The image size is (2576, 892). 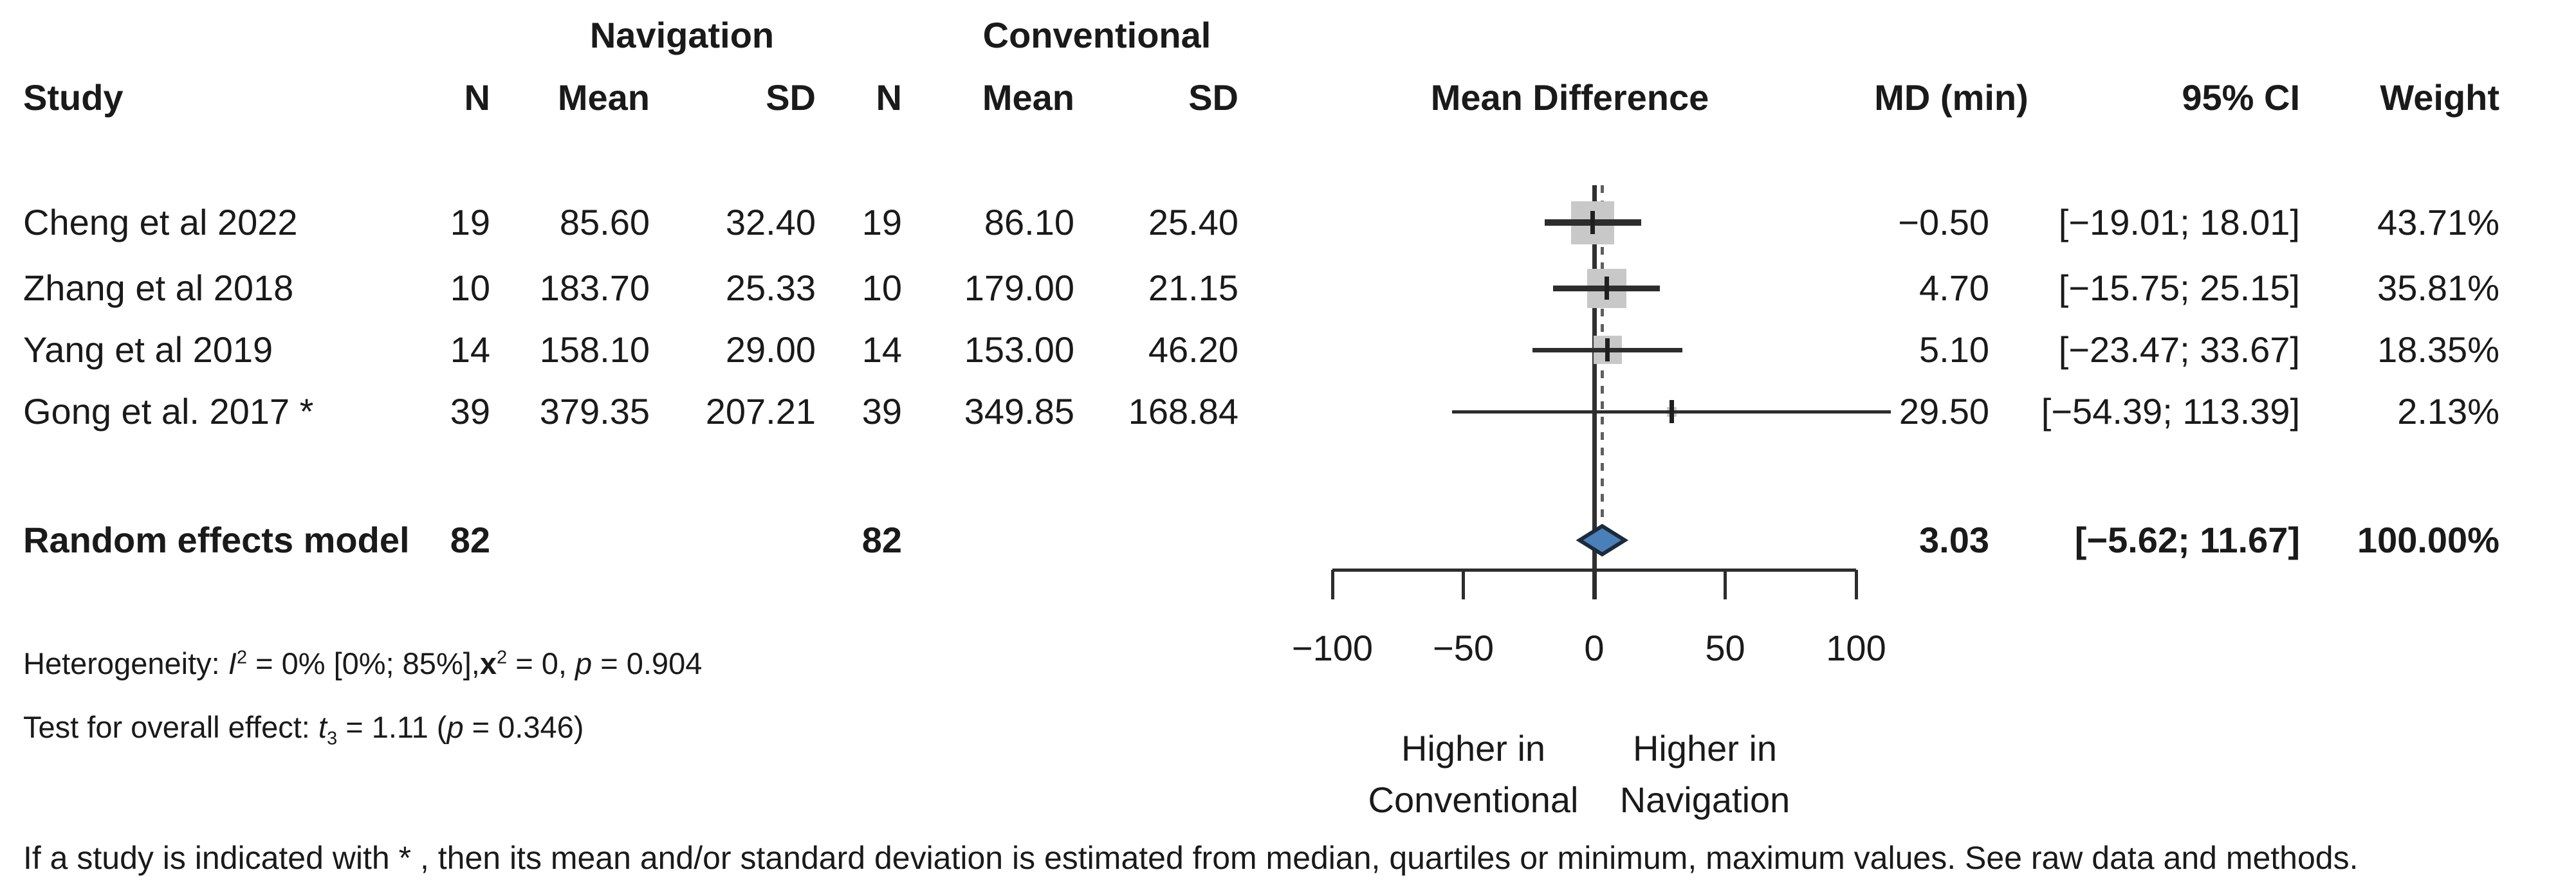 What do you see at coordinates (2187, 540) in the screenshot?
I see `summary-ci-cell: [−5.62; 11.67]` at bounding box center [2187, 540].